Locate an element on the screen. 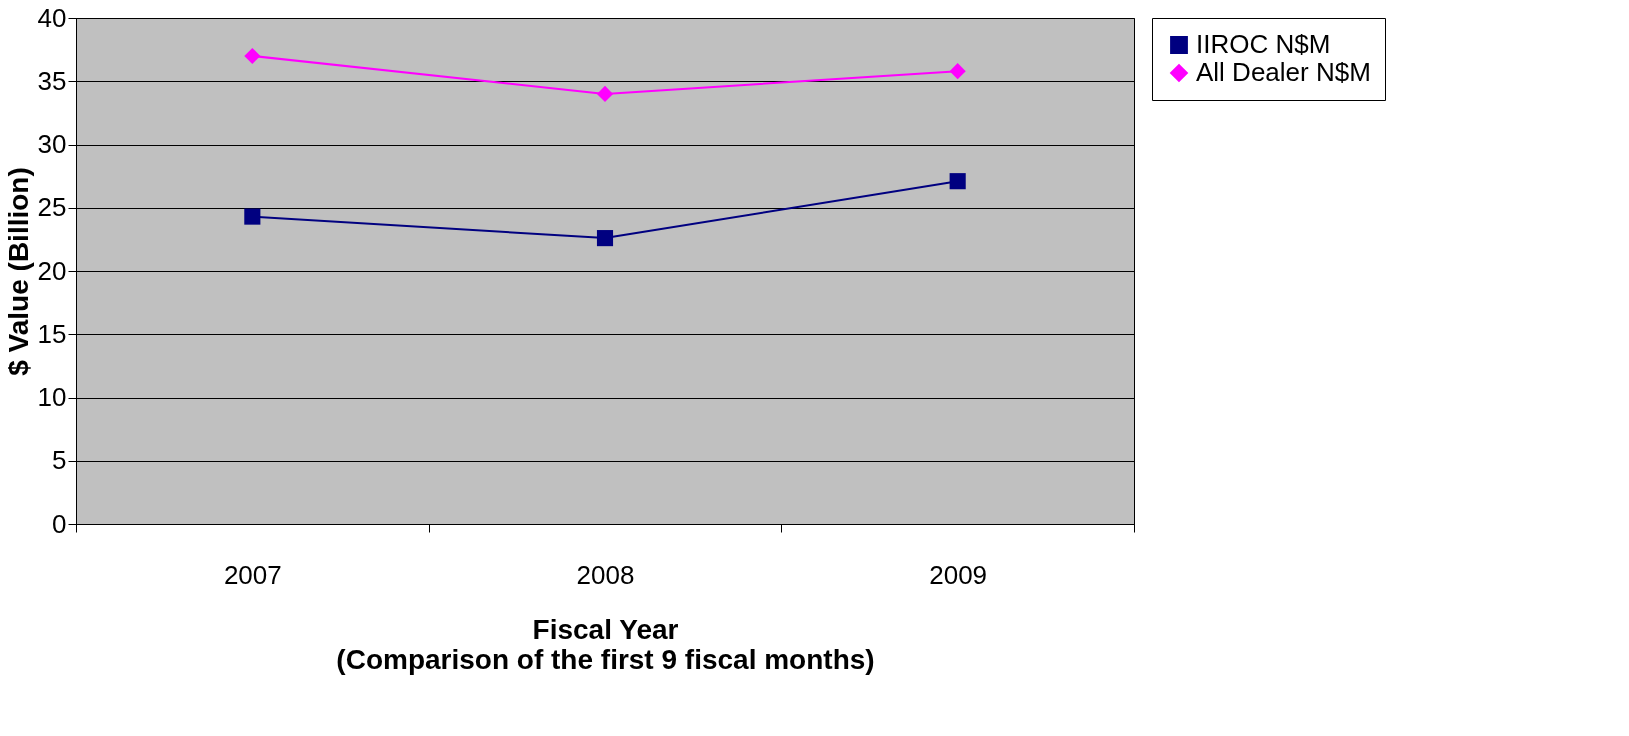 The height and width of the screenshot is (736, 1629). y-tick-label: 5 is located at coordinates (59, 460).